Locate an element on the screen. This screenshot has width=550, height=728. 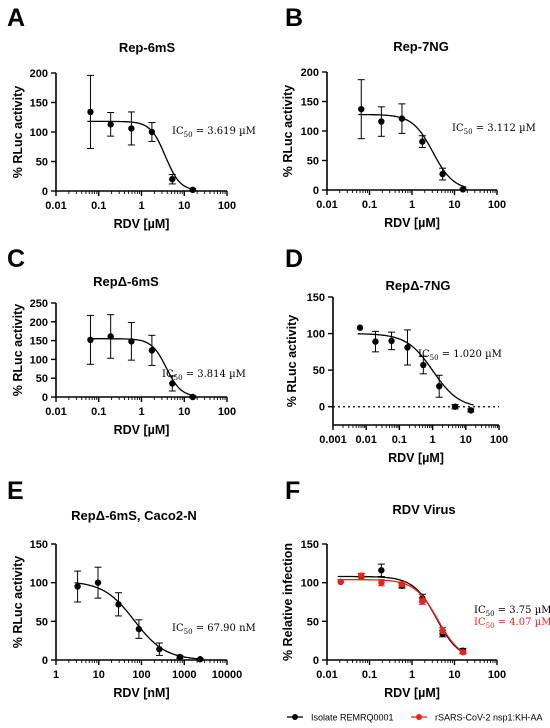
x-tick-label: 10000 is located at coordinates (227, 675).